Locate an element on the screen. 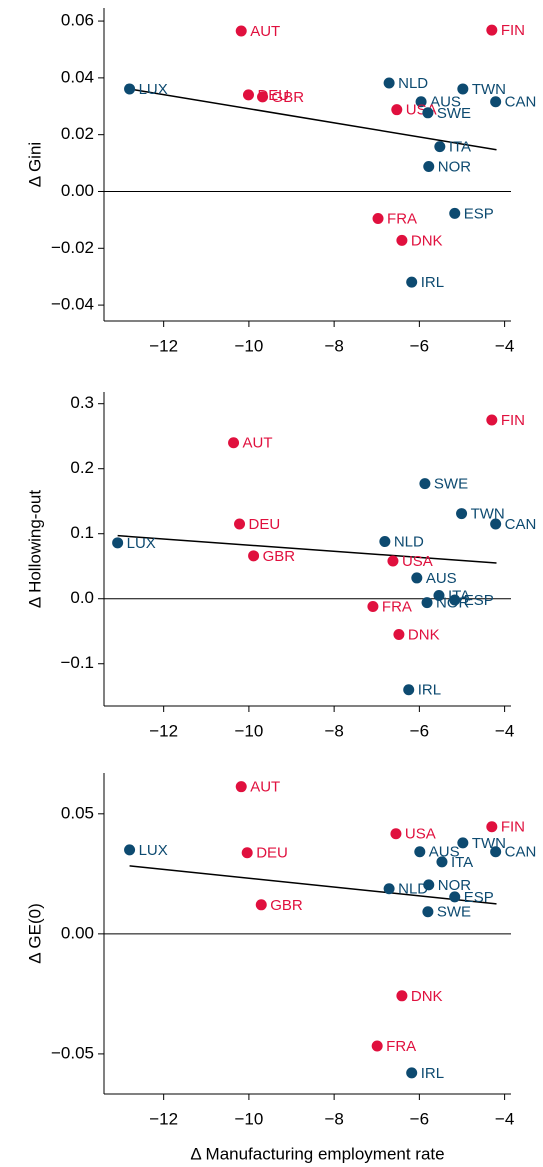 This screenshot has width=543, height=1167. point-label: FIN is located at coordinates (513, 30).